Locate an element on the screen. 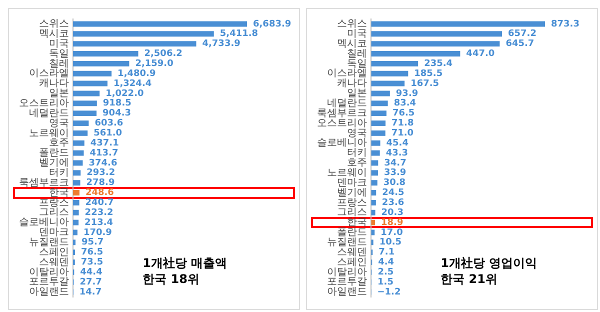 Image resolution: width=600 pixels, height=312 pixels. y-tick-label: 오스트리아 is located at coordinates (342, 123).